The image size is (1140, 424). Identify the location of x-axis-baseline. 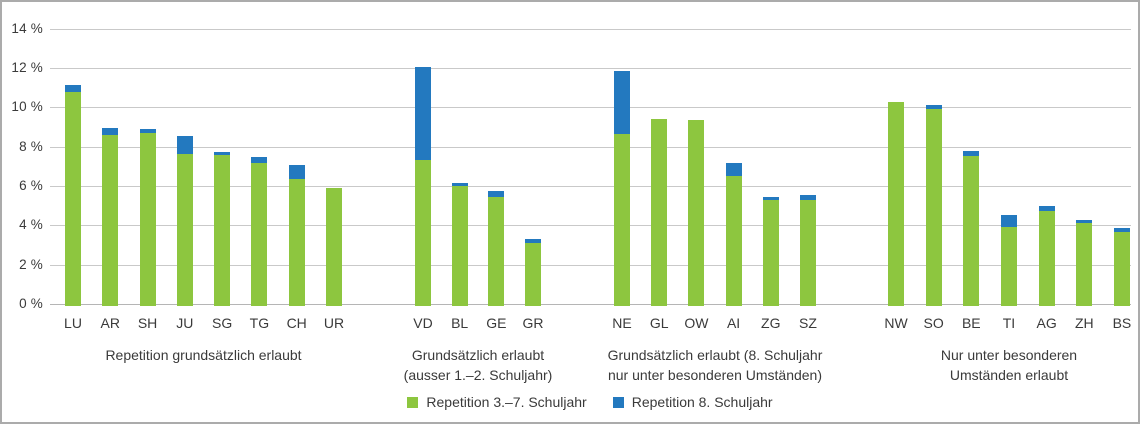
(590, 304).